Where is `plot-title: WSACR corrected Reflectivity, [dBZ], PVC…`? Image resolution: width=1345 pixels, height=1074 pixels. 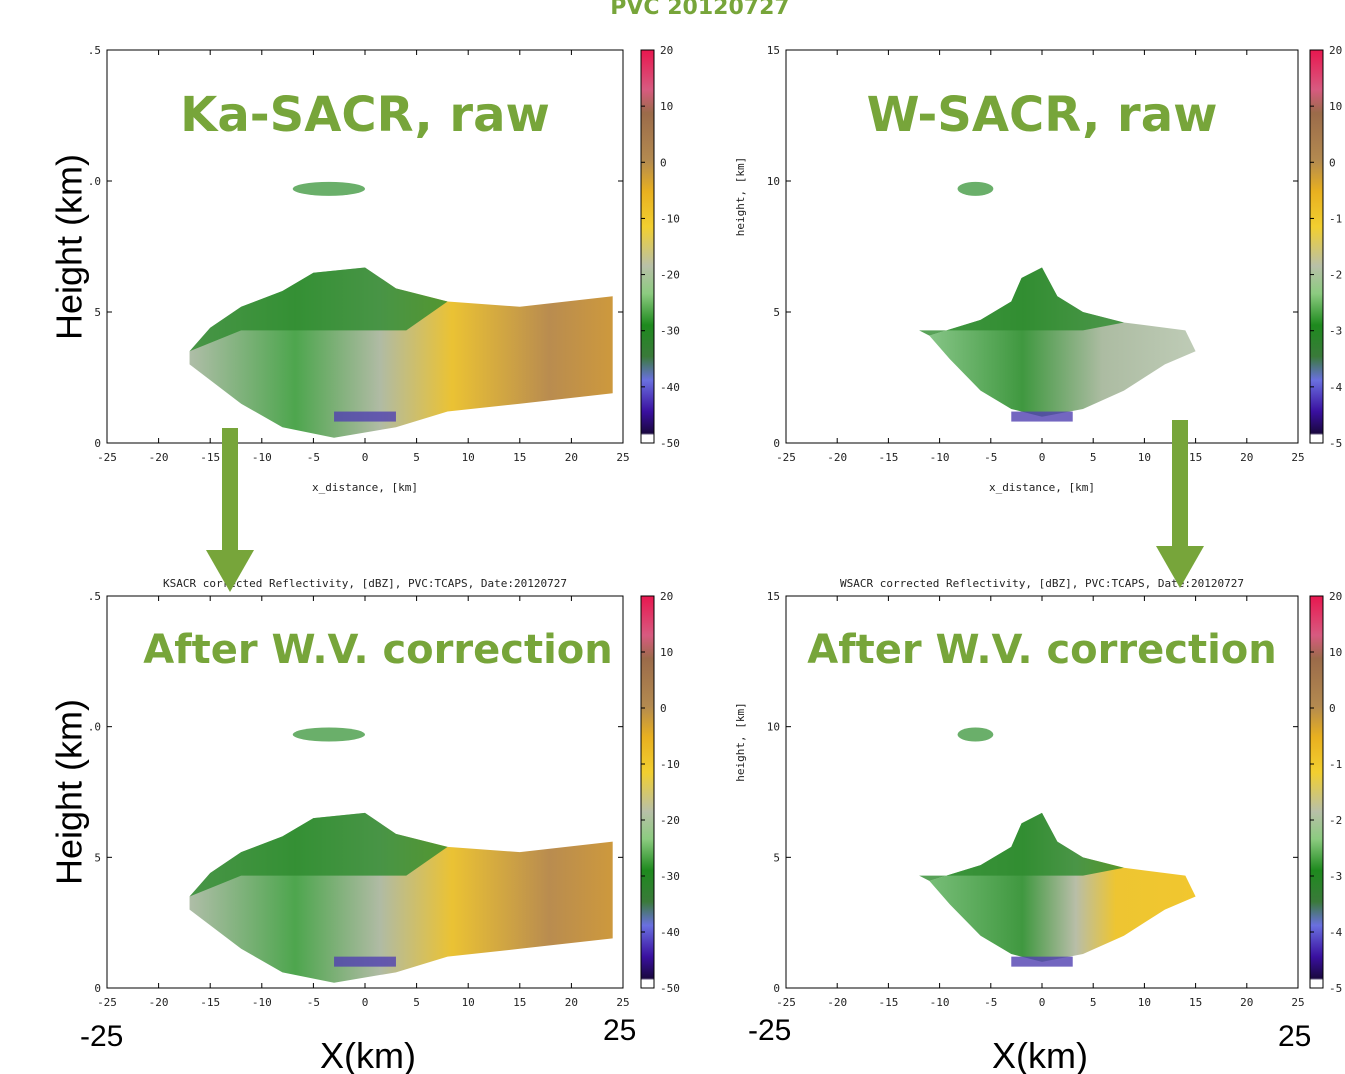
plot-title: WSACR corrected Reflectivity, [dBZ], PVC… is located at coordinates (1042, 583).